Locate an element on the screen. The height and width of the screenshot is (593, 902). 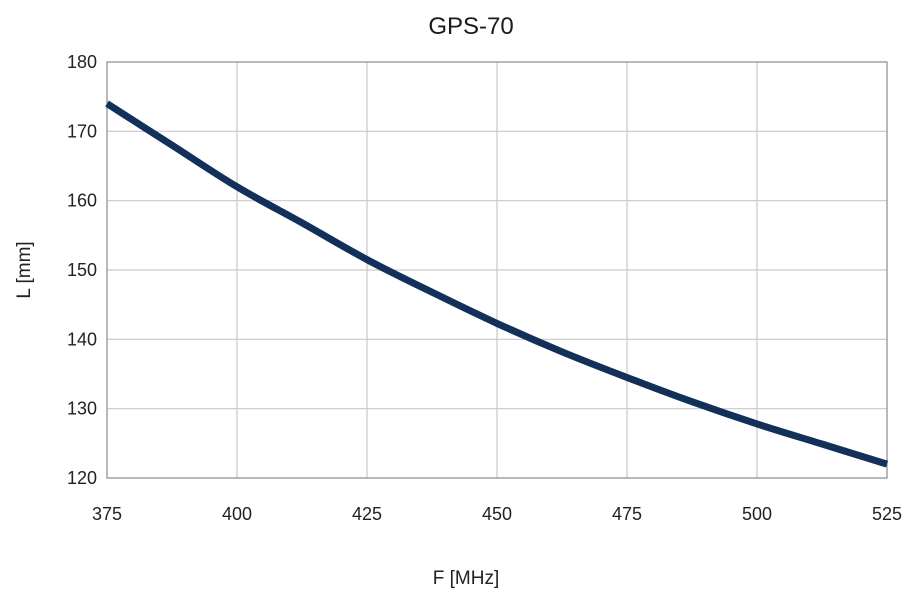
y-tick-label: 160 is located at coordinates (82, 201).